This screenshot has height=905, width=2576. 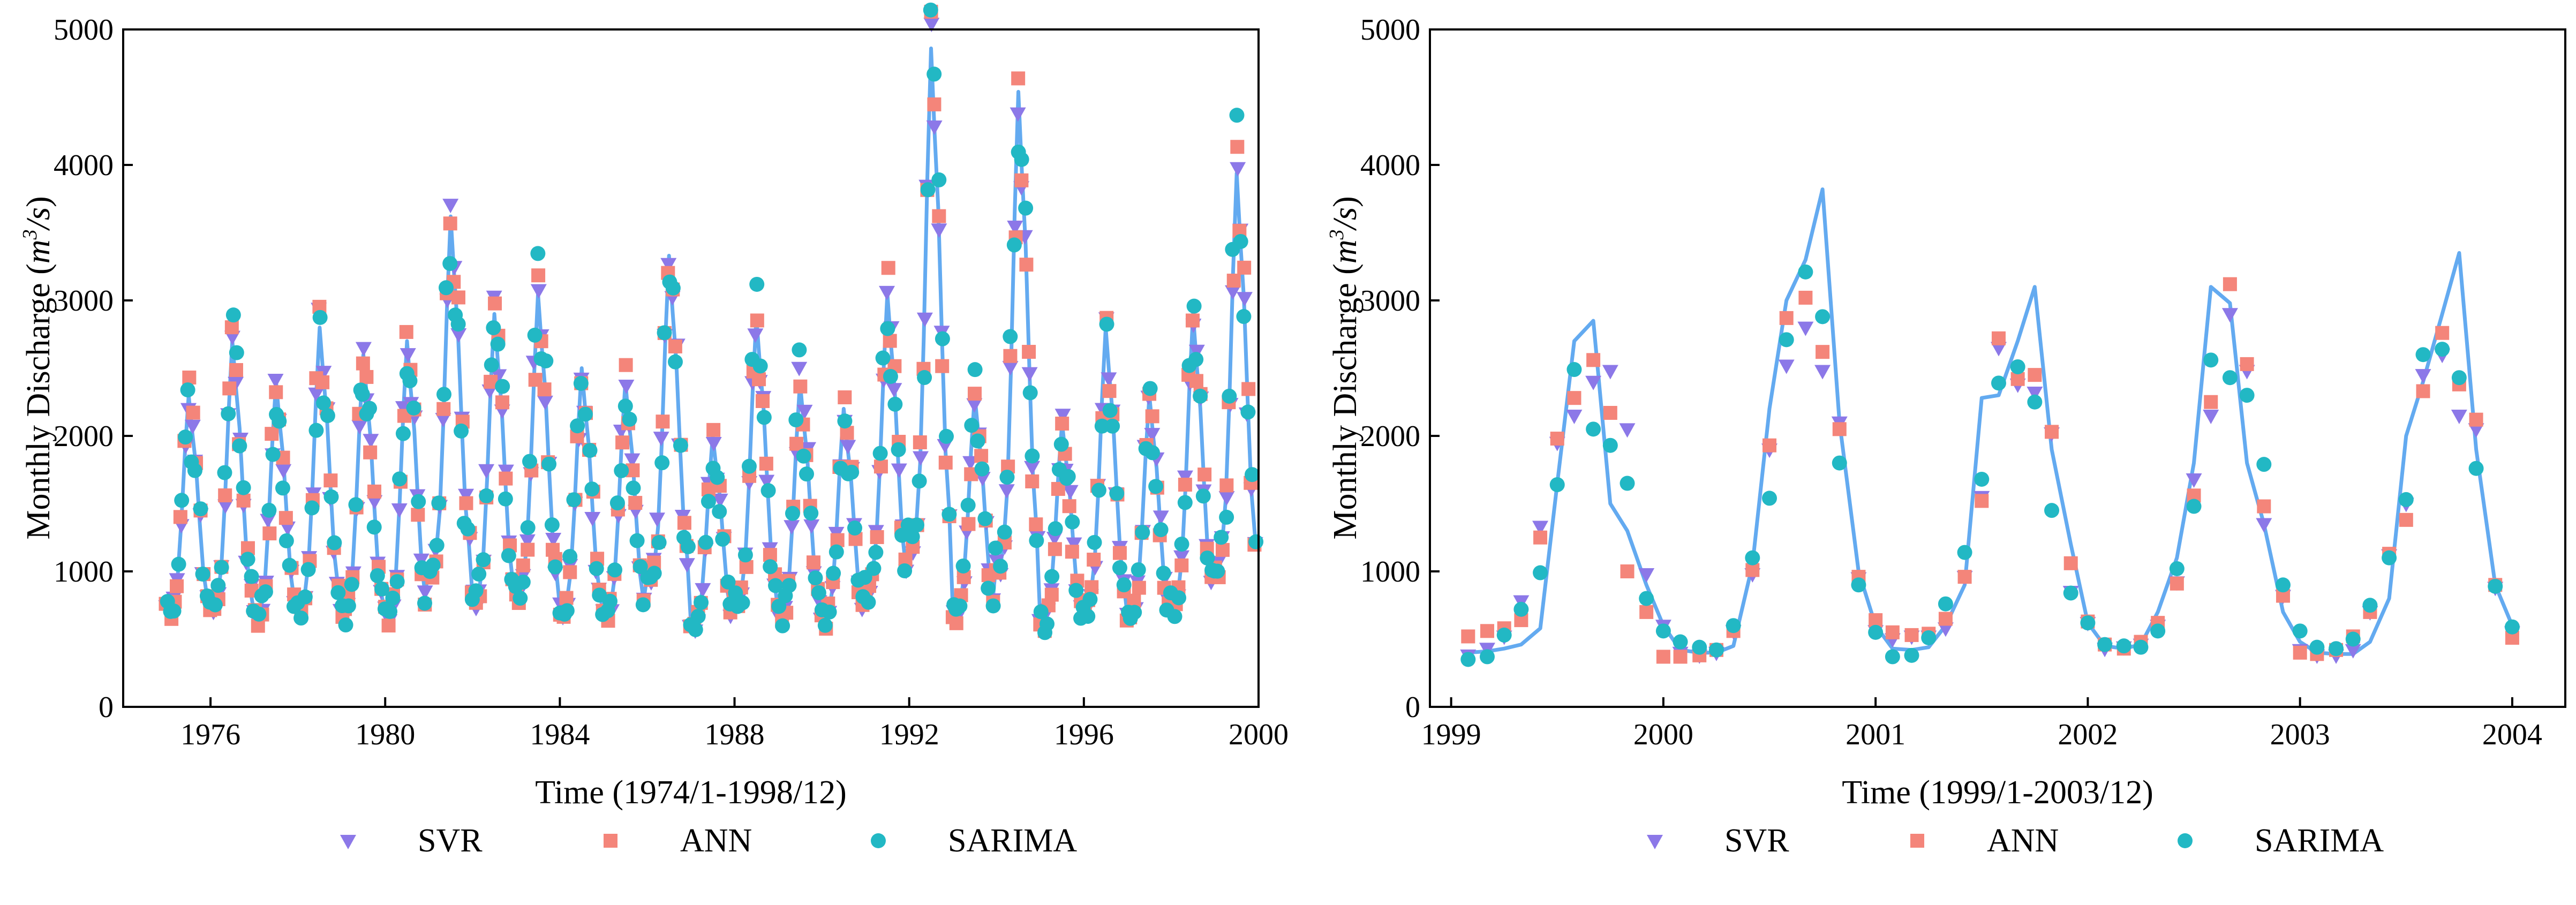 What do you see at coordinates (1756, 841) in the screenshot?
I see `panel-2-legend-label-svr: SVR` at bounding box center [1756, 841].